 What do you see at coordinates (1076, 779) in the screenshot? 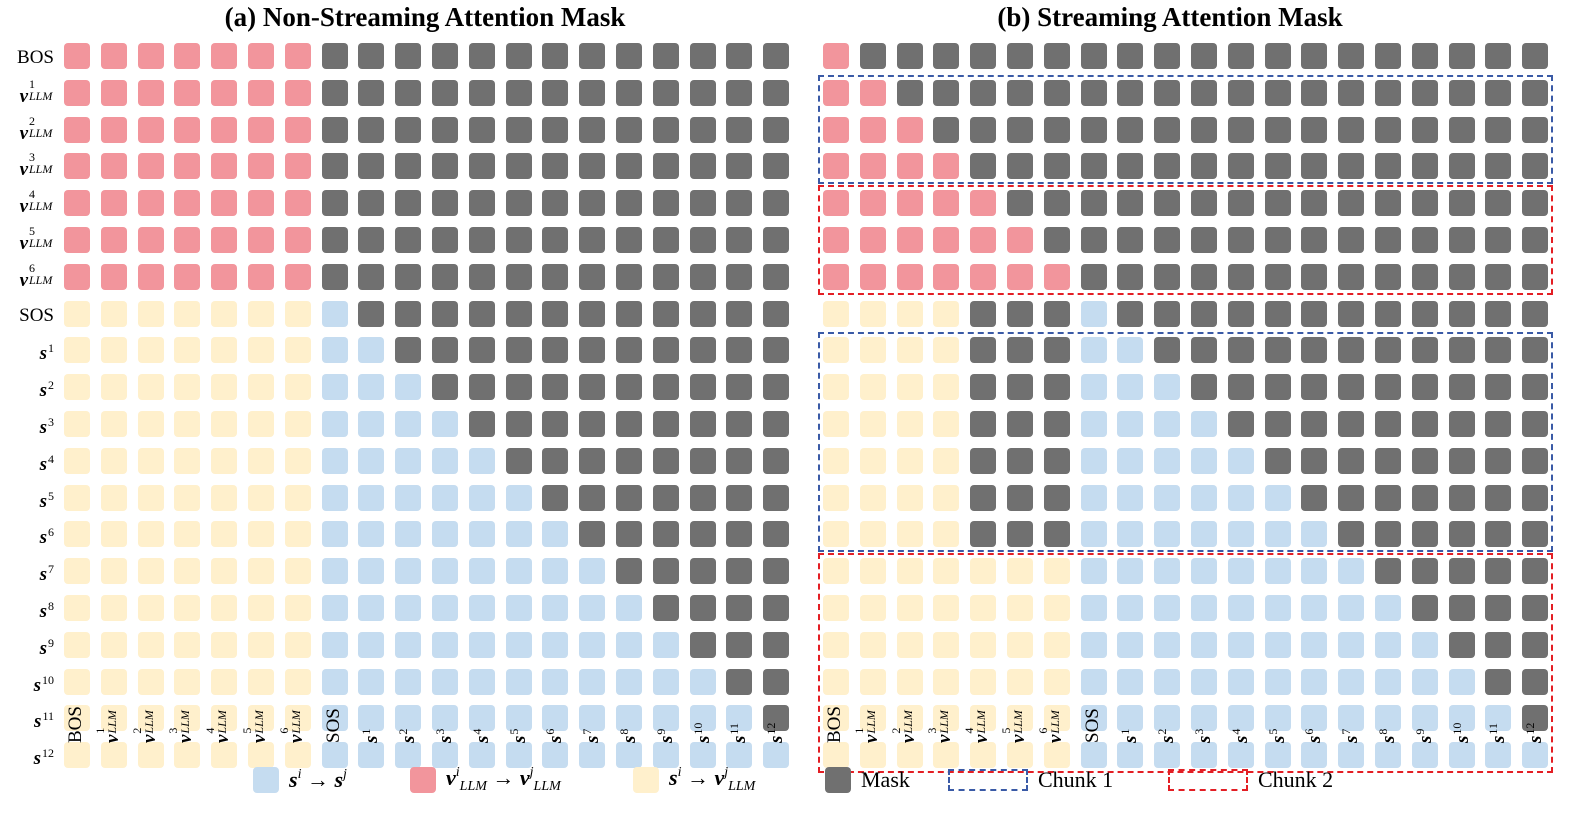
I see `legend-label-chunk1: Chunk 1` at bounding box center [1076, 779].